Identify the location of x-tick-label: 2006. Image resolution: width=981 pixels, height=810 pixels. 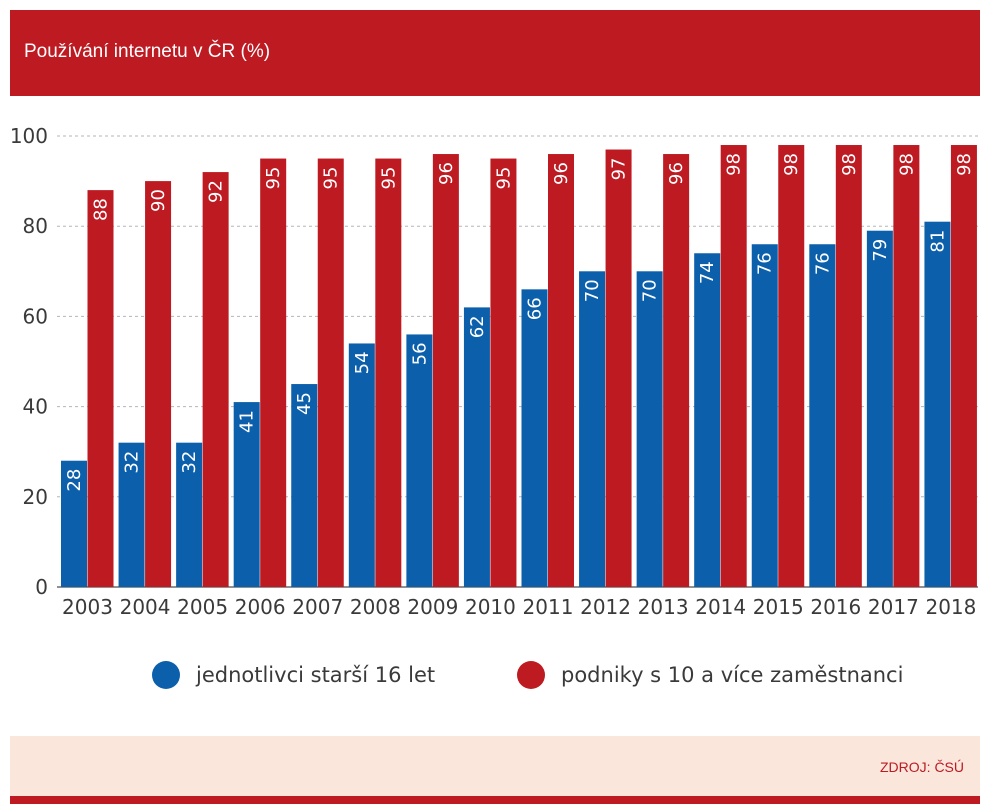
(260, 607).